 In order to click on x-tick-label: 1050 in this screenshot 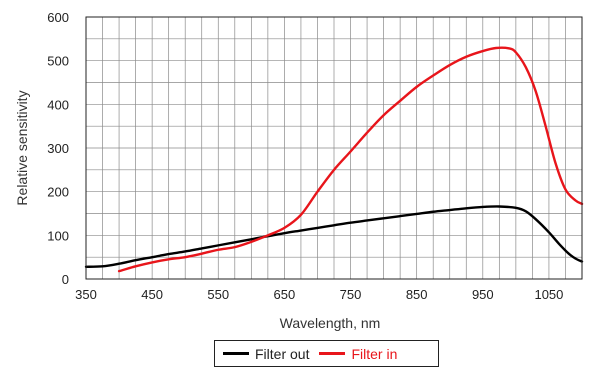, I will do `click(548, 294)`.